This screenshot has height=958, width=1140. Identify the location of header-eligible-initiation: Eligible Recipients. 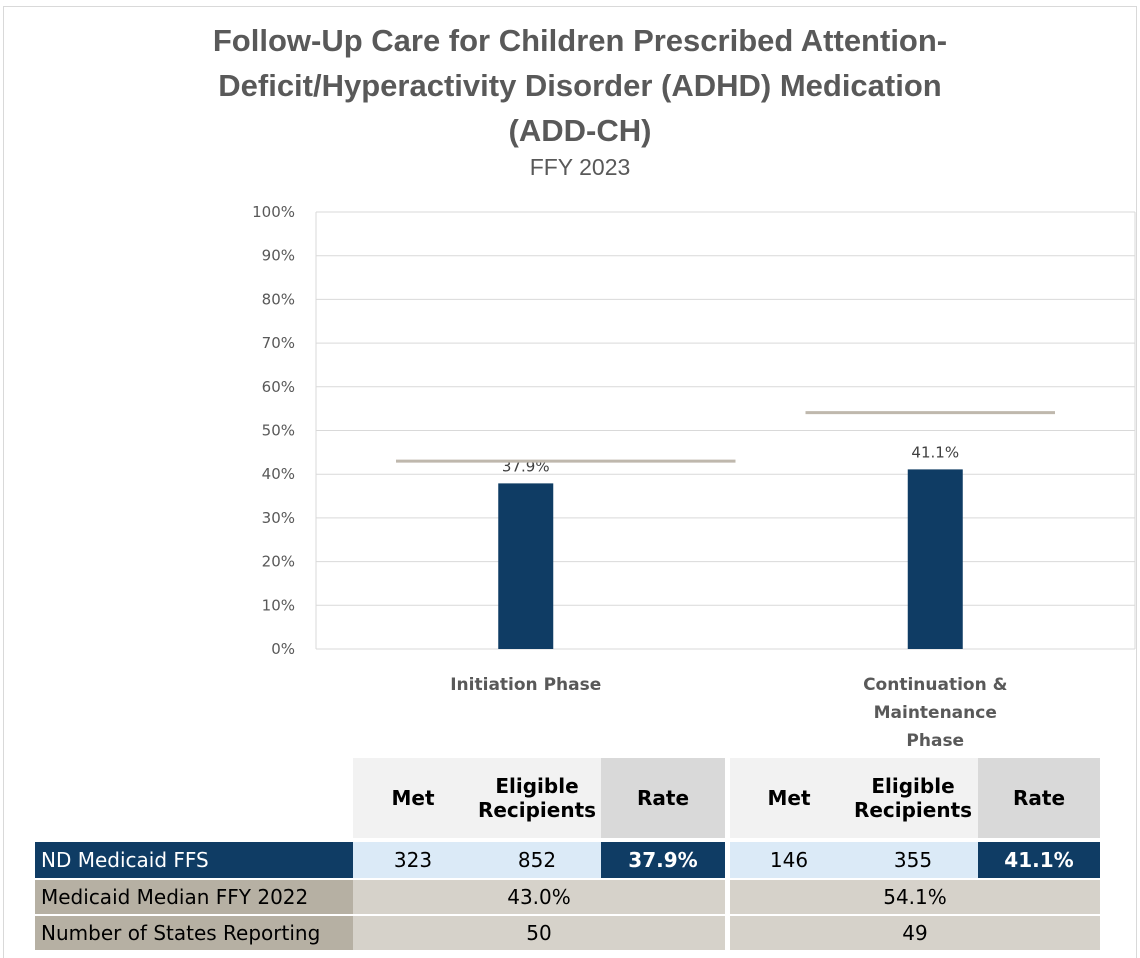
(537, 798).